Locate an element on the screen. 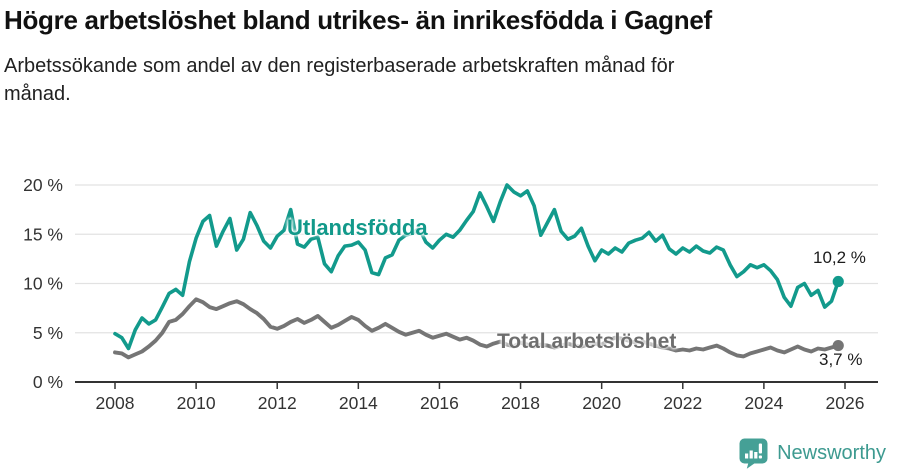  y-tick-label: 10 % is located at coordinates (43, 284).